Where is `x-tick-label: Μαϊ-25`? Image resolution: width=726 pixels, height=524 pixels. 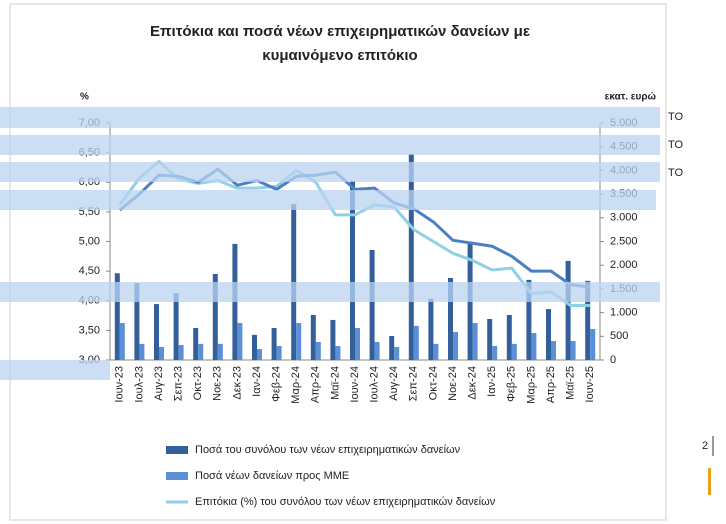
x-tick-label: Μαϊ-25 is located at coordinates (571, 383).